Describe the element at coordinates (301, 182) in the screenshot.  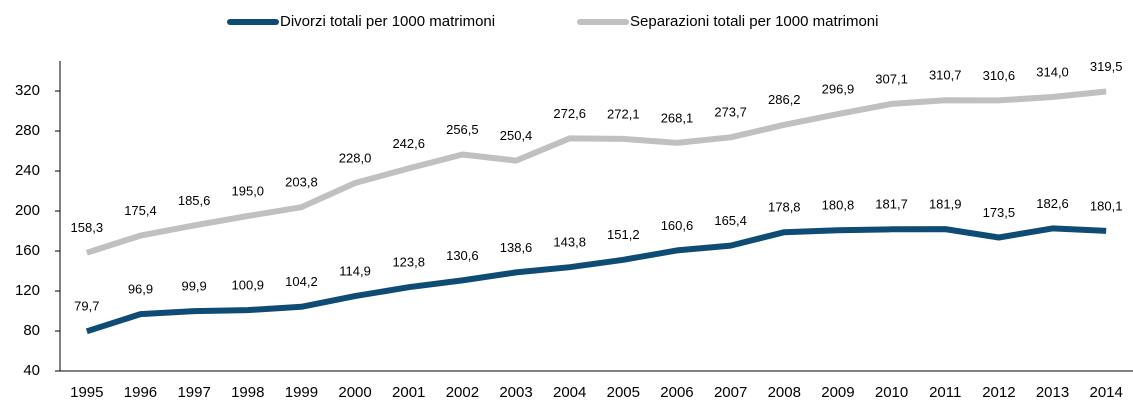
I see `value-label: 203,8` at that location.